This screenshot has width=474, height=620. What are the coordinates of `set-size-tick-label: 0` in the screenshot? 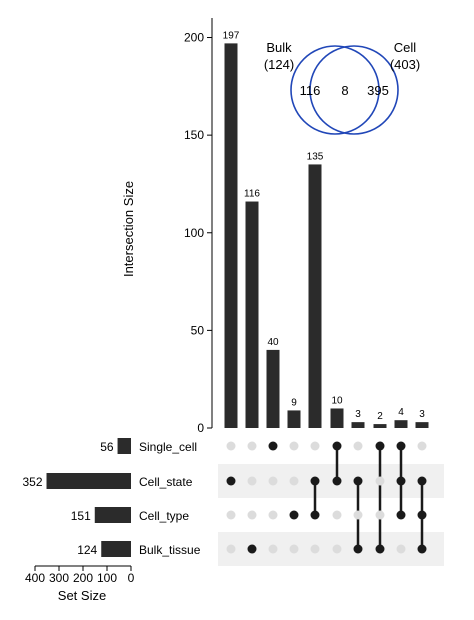 It's located at (131, 578).